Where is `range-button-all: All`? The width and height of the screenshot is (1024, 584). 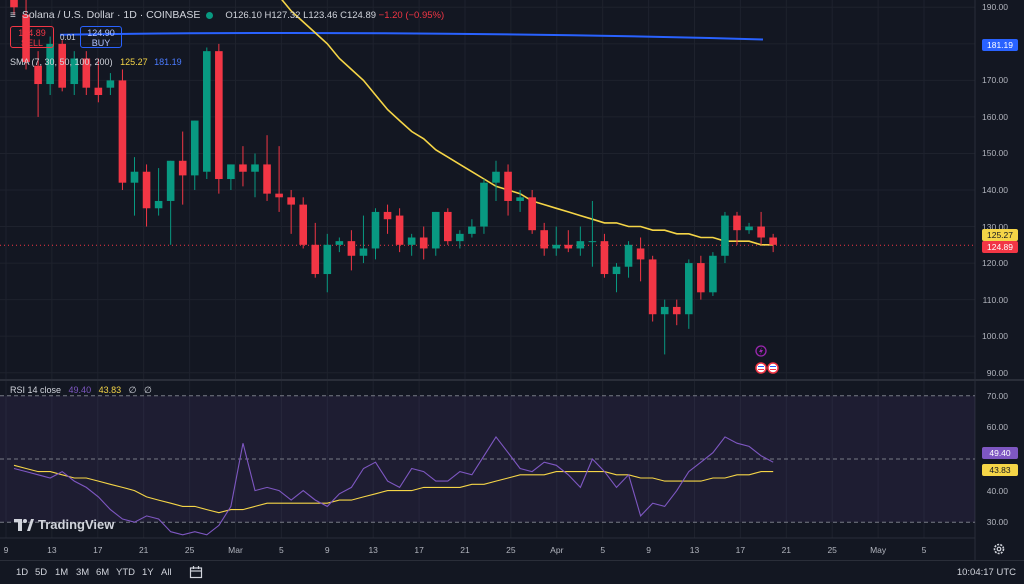
range-button-all: All is located at coordinates (166, 572).